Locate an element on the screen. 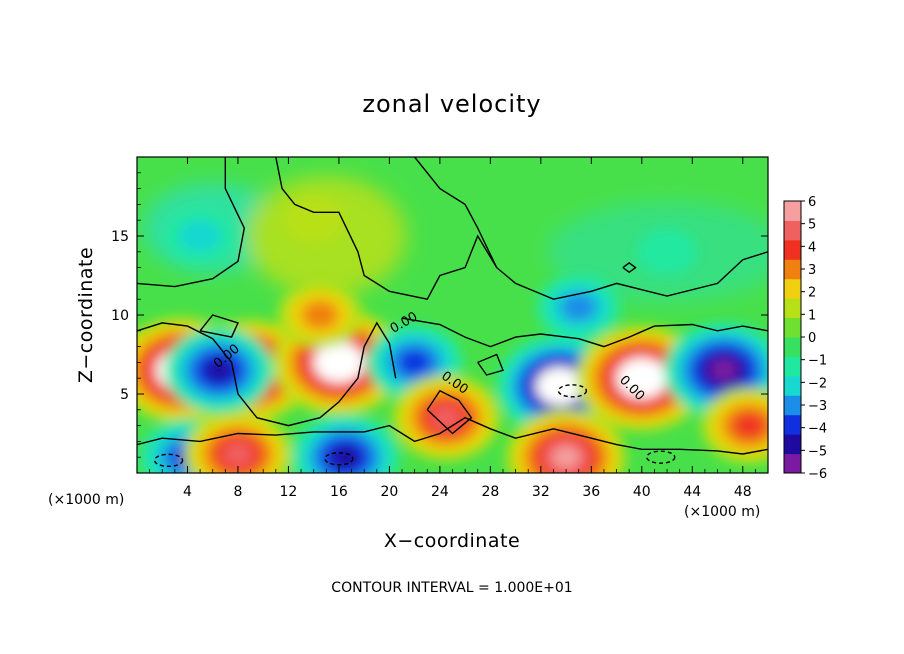 The width and height of the screenshot is (904, 654). x-units-right: (×1000 m) is located at coordinates (722, 512).